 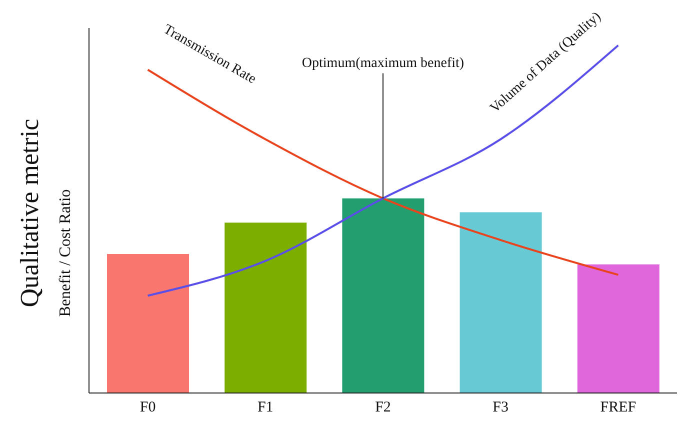 I want to click on x-tick-label: F1, so click(x=265, y=408).